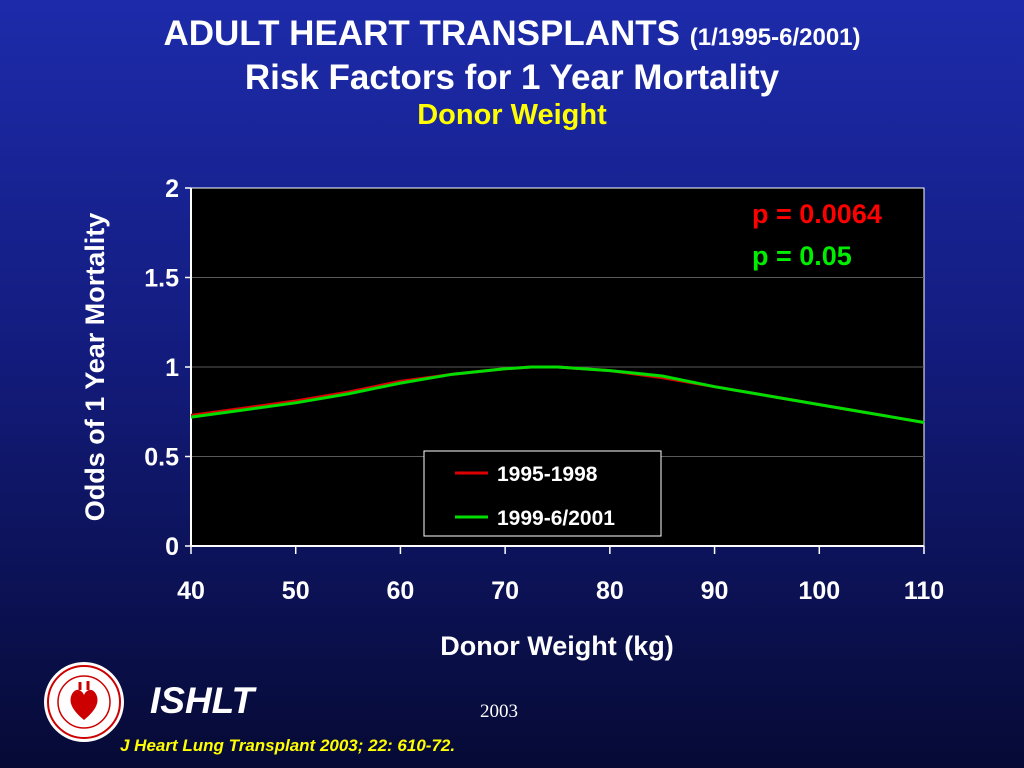  What do you see at coordinates (172, 547) in the screenshot?
I see `y-tick-label: 0` at bounding box center [172, 547].